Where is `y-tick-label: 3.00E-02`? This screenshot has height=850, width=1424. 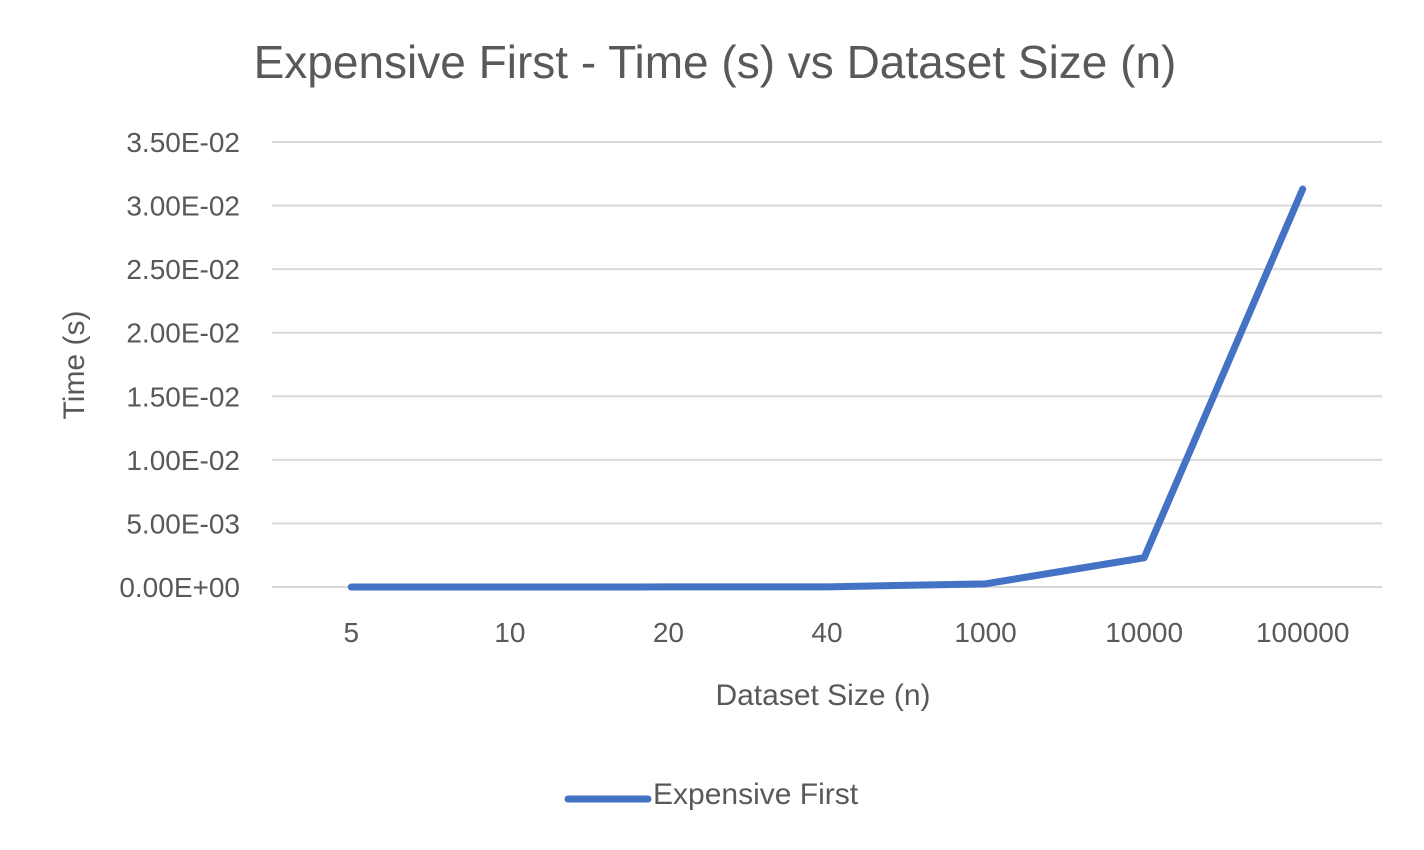 y-tick-label: 3.00E-02 is located at coordinates (183, 206).